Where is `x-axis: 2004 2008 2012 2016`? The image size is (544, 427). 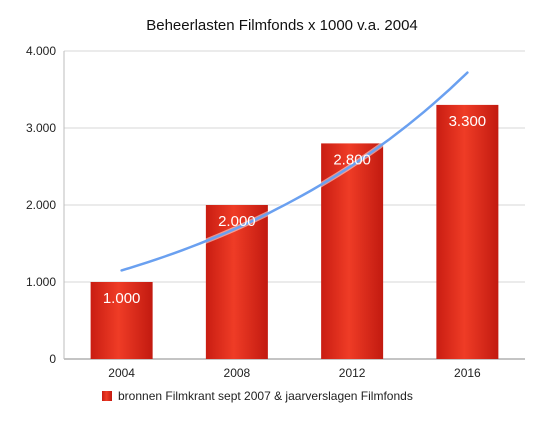 x-axis: 2004 2008 2012 2016 is located at coordinates (294, 373).